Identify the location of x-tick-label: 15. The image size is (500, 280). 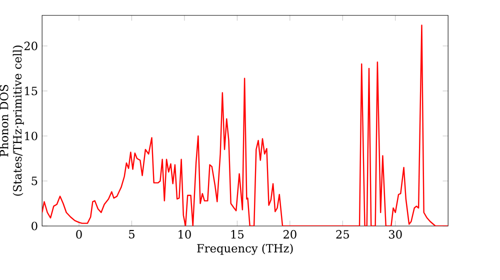
(237, 234).